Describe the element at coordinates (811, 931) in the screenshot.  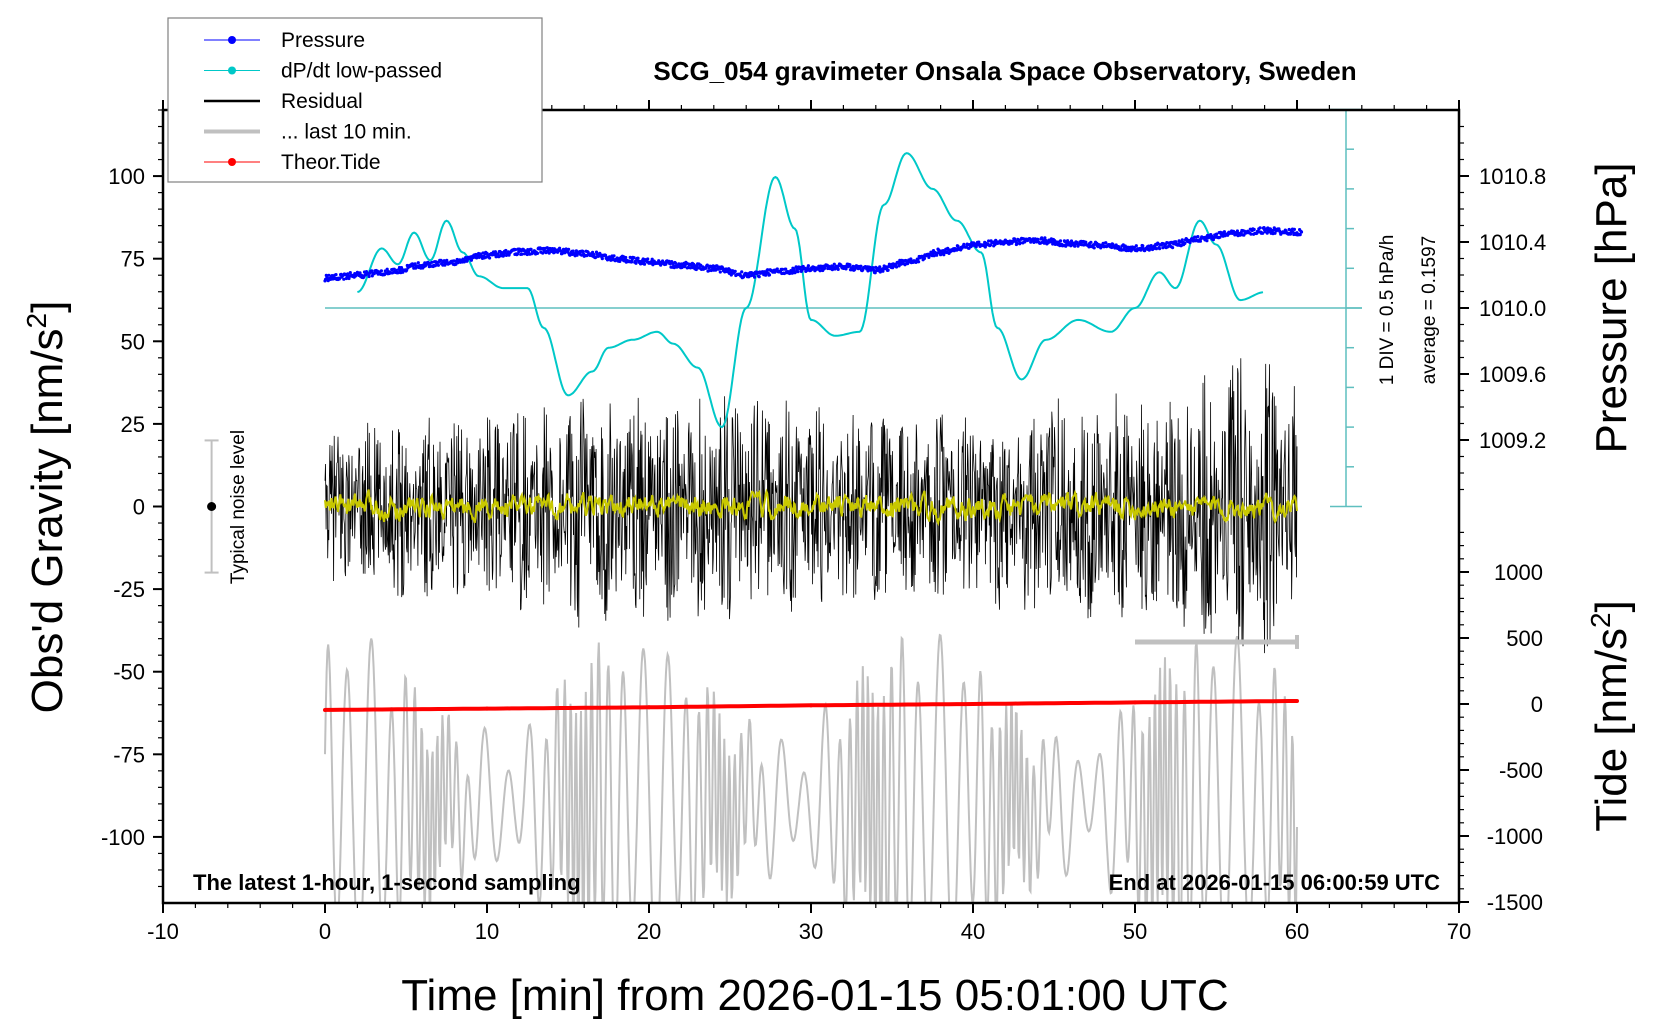
I see `x-tick-label: 30` at that location.